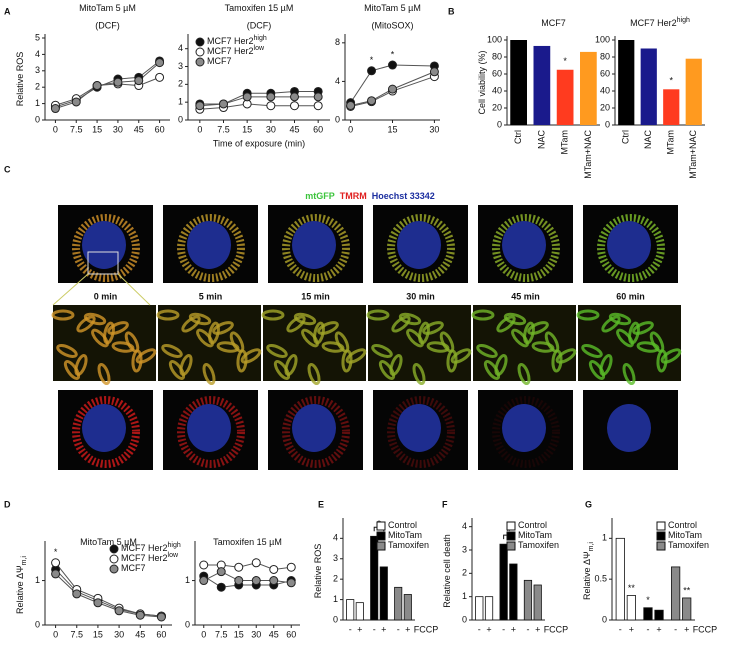 The width and height of the screenshot is (741, 645). Describe the element at coordinates (482, 82) in the screenshot. I see `y-axis-label-part: Cell viability (%)` at that location.